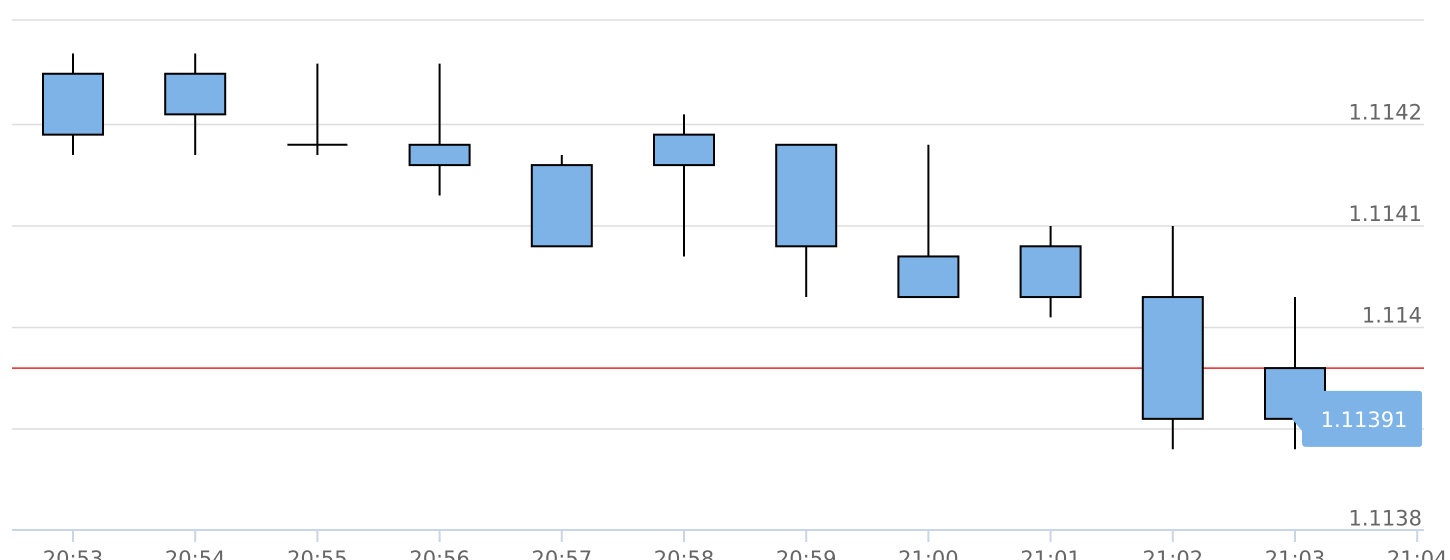 Image resolution: width=1450 pixels, height=560 pixels. I want to click on x-tick-label: 20:53, so click(73, 553).